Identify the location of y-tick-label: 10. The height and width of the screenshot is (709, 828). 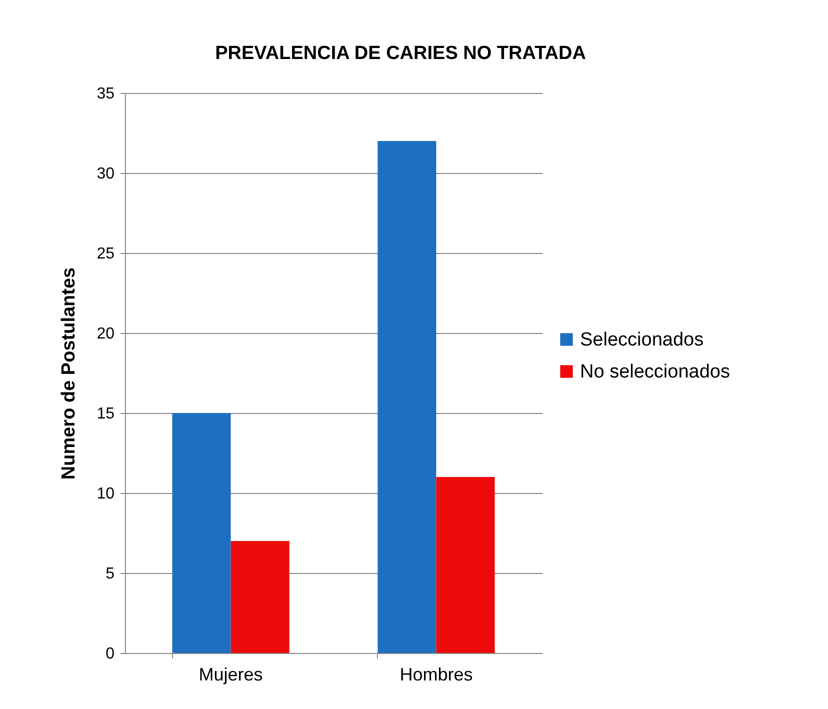
(105, 494).